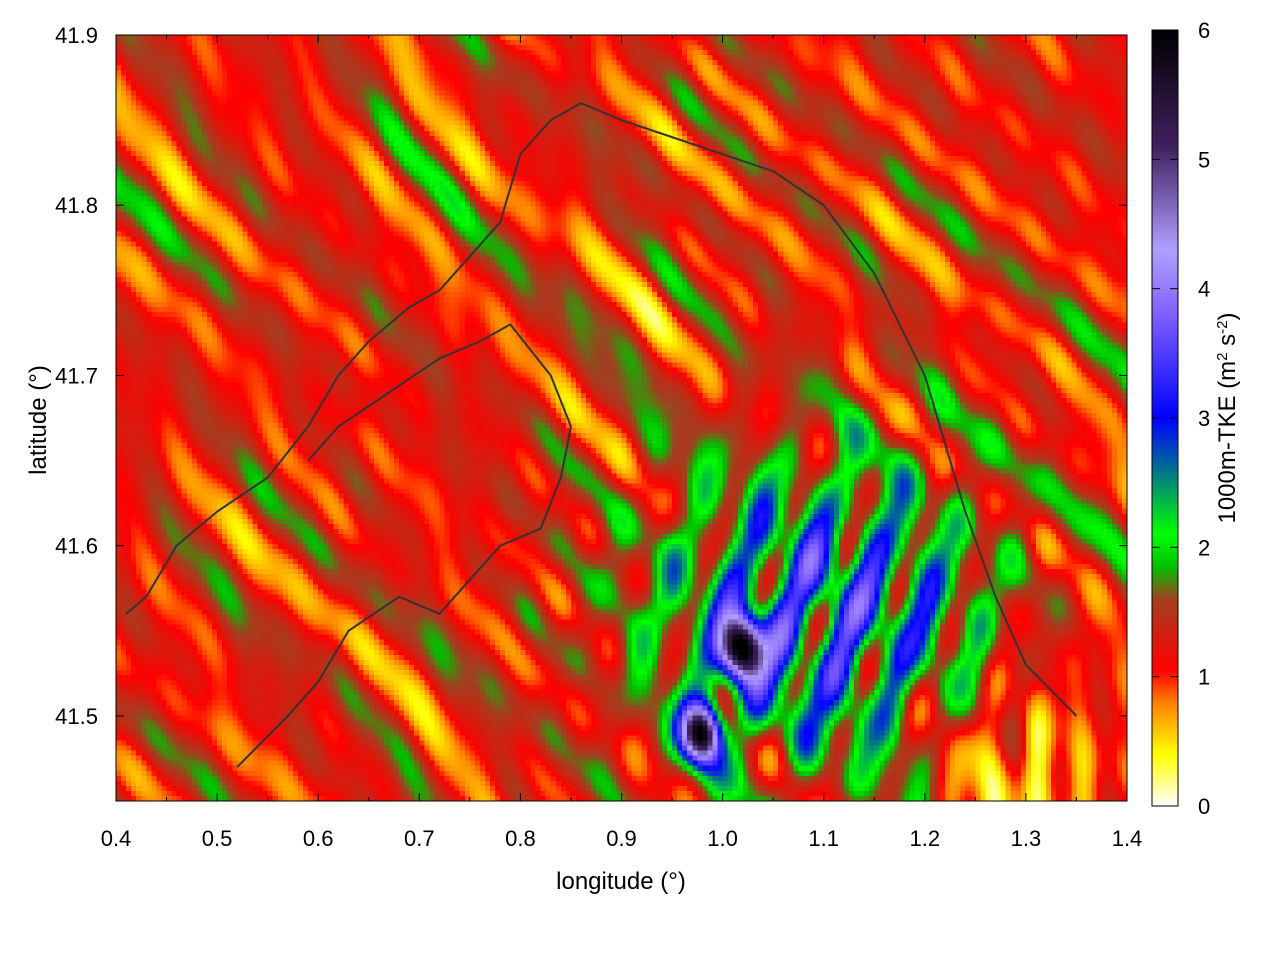 Image resolution: width=1280 pixels, height=965 pixels. What do you see at coordinates (76, 546) in the screenshot?
I see `y-tick-label: 41.6` at bounding box center [76, 546].